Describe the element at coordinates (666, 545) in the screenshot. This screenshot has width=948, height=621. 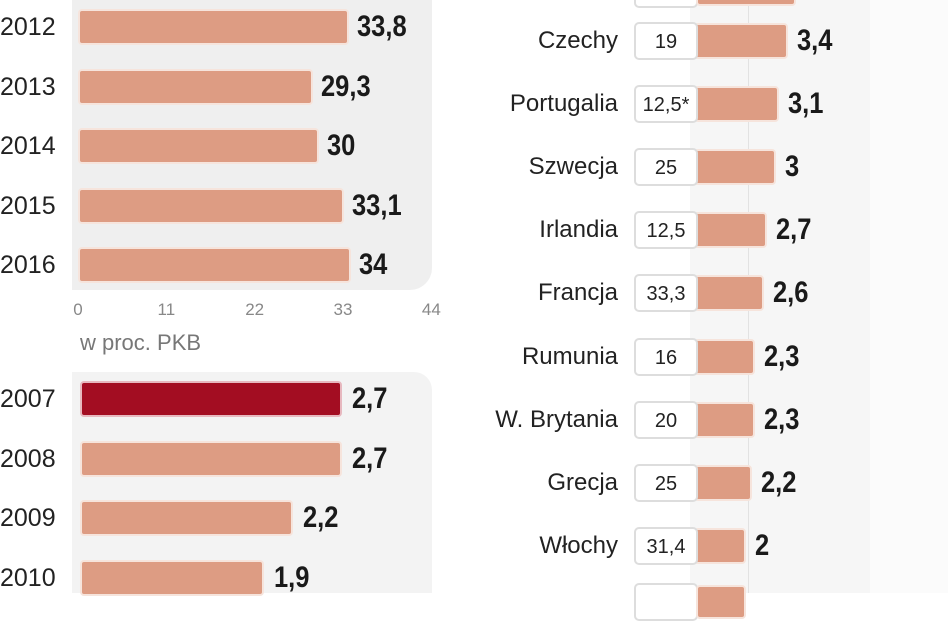
I see `box-value: 31,4` at that location.